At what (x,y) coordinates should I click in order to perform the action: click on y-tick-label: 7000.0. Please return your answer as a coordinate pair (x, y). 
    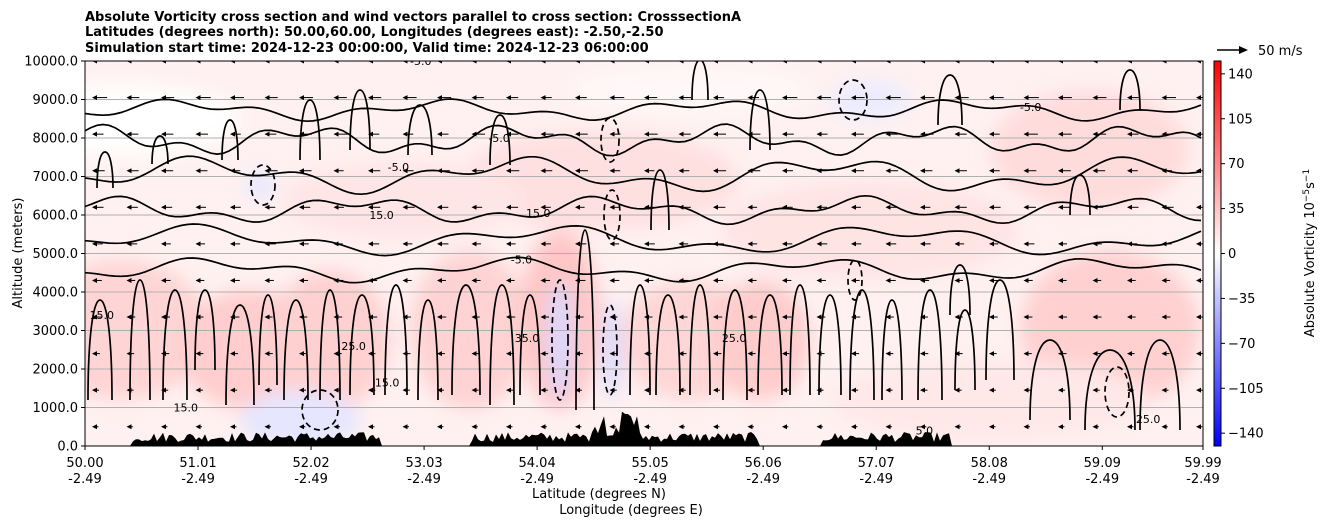
    Looking at the image, I should click on (56, 177).